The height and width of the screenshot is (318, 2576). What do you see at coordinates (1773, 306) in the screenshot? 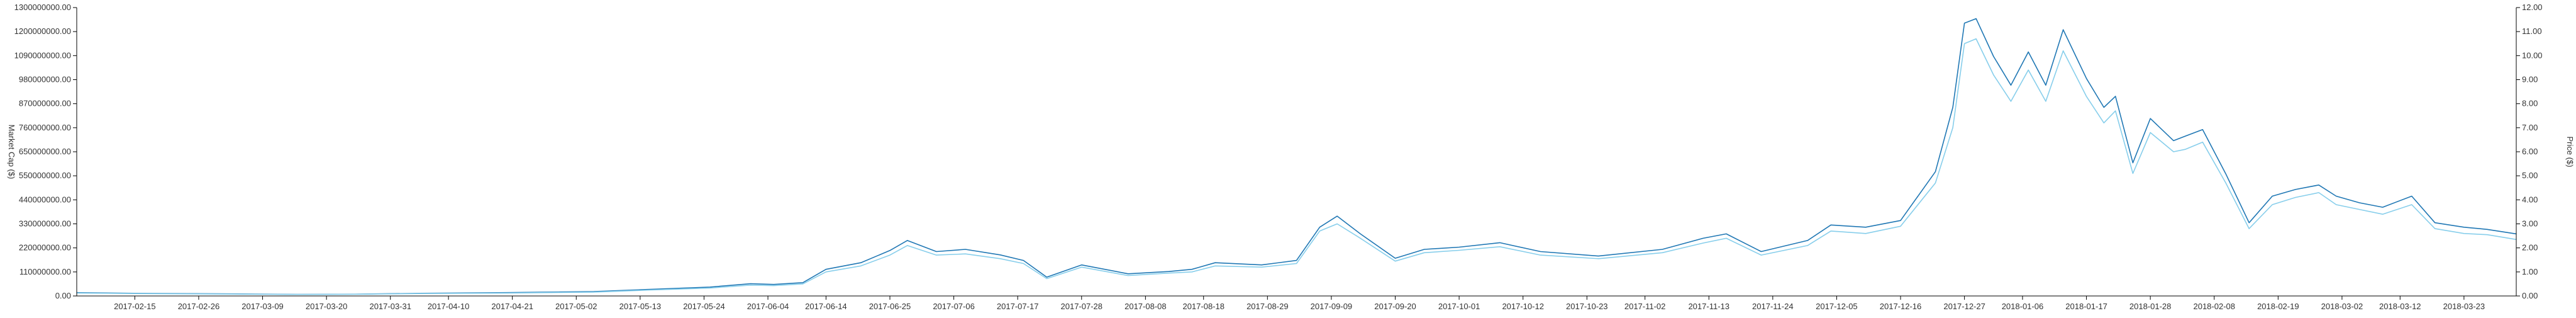
I see `x-tick-label: 2017-11-24` at bounding box center [1773, 306].